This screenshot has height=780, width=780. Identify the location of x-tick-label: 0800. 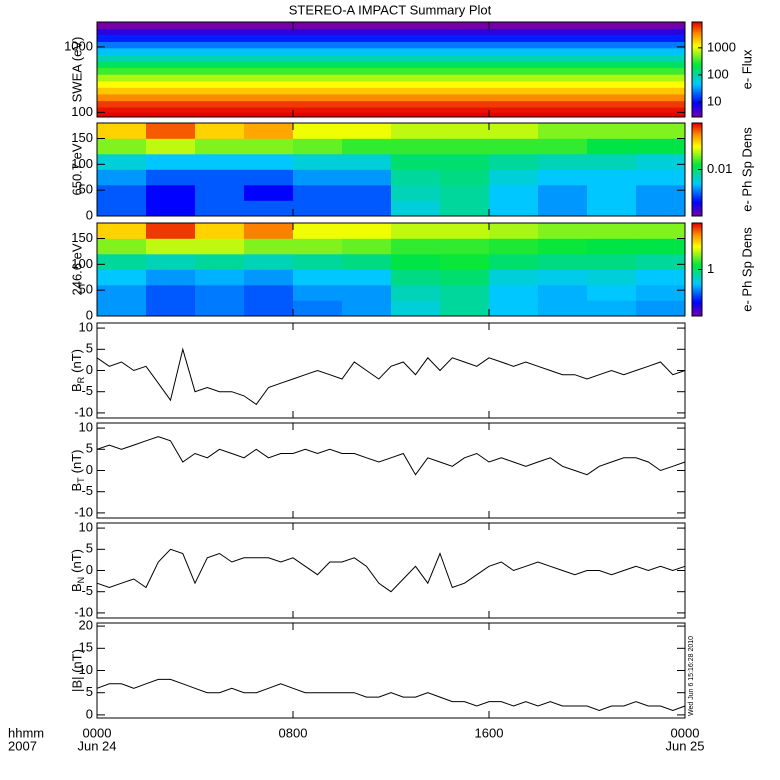
(293, 732).